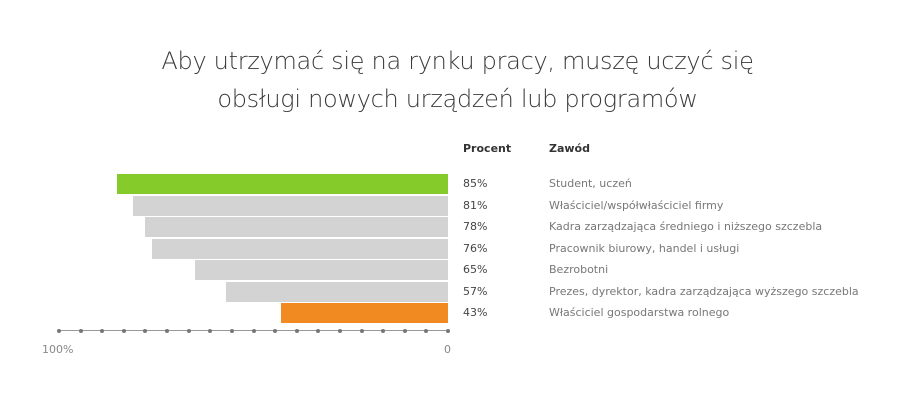 The image size is (915, 405). What do you see at coordinates (475, 183) in the screenshot?
I see `percent-value: 85%` at bounding box center [475, 183].